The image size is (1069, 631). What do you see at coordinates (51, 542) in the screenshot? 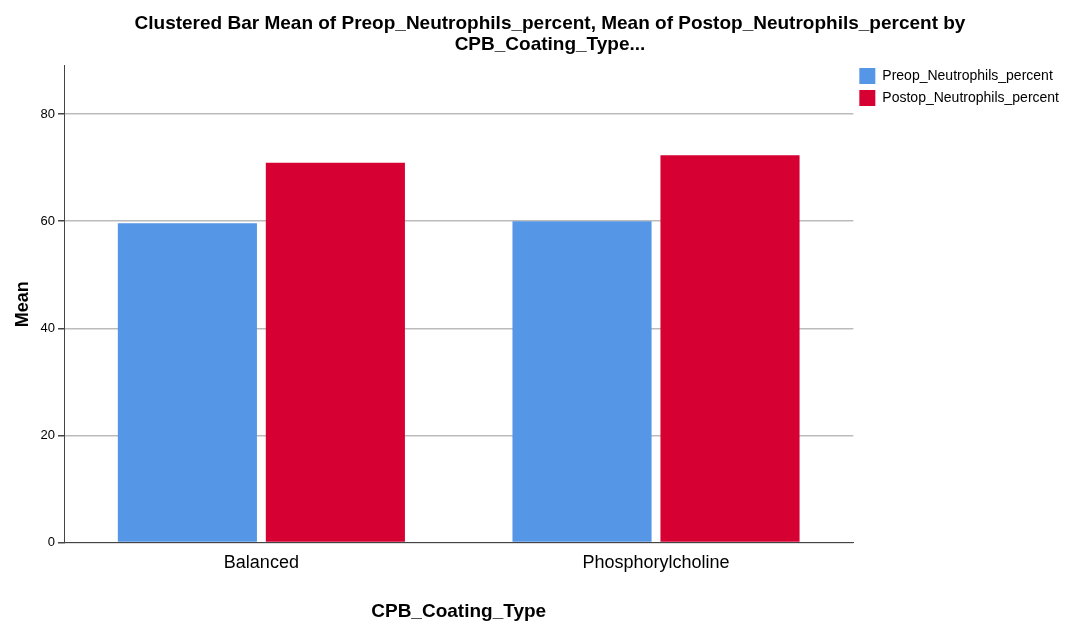
I see `y-tick-label: 0` at bounding box center [51, 542].